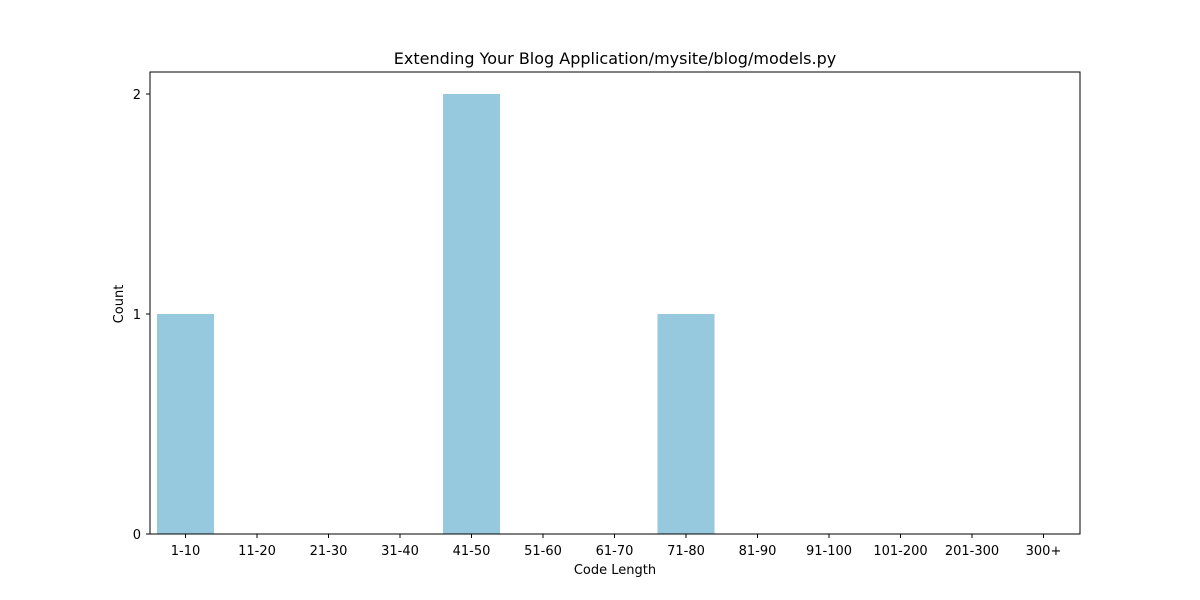 The height and width of the screenshot is (600, 1200). Describe the element at coordinates (137, 95) in the screenshot. I see `y-tick-label: 2` at that location.